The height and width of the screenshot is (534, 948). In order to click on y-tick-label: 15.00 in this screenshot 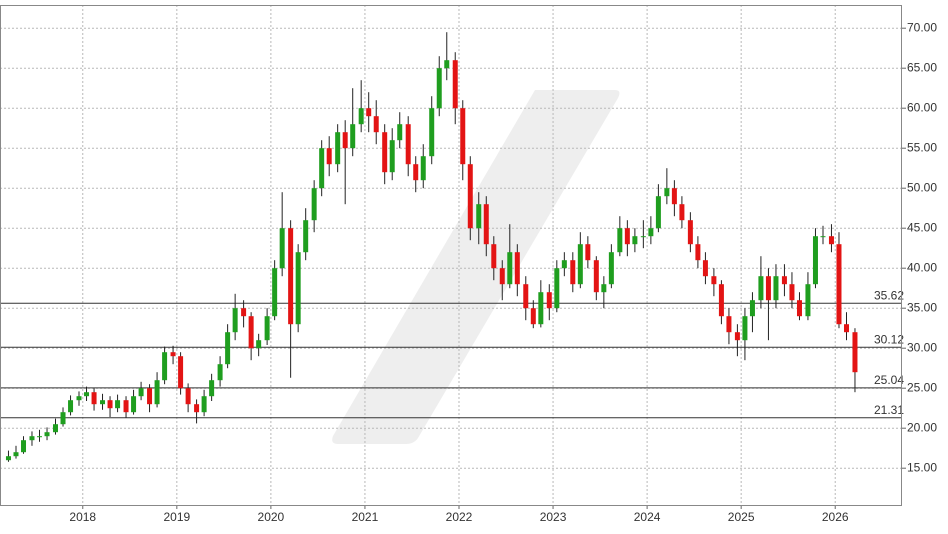, I will do `click(922, 467)`.